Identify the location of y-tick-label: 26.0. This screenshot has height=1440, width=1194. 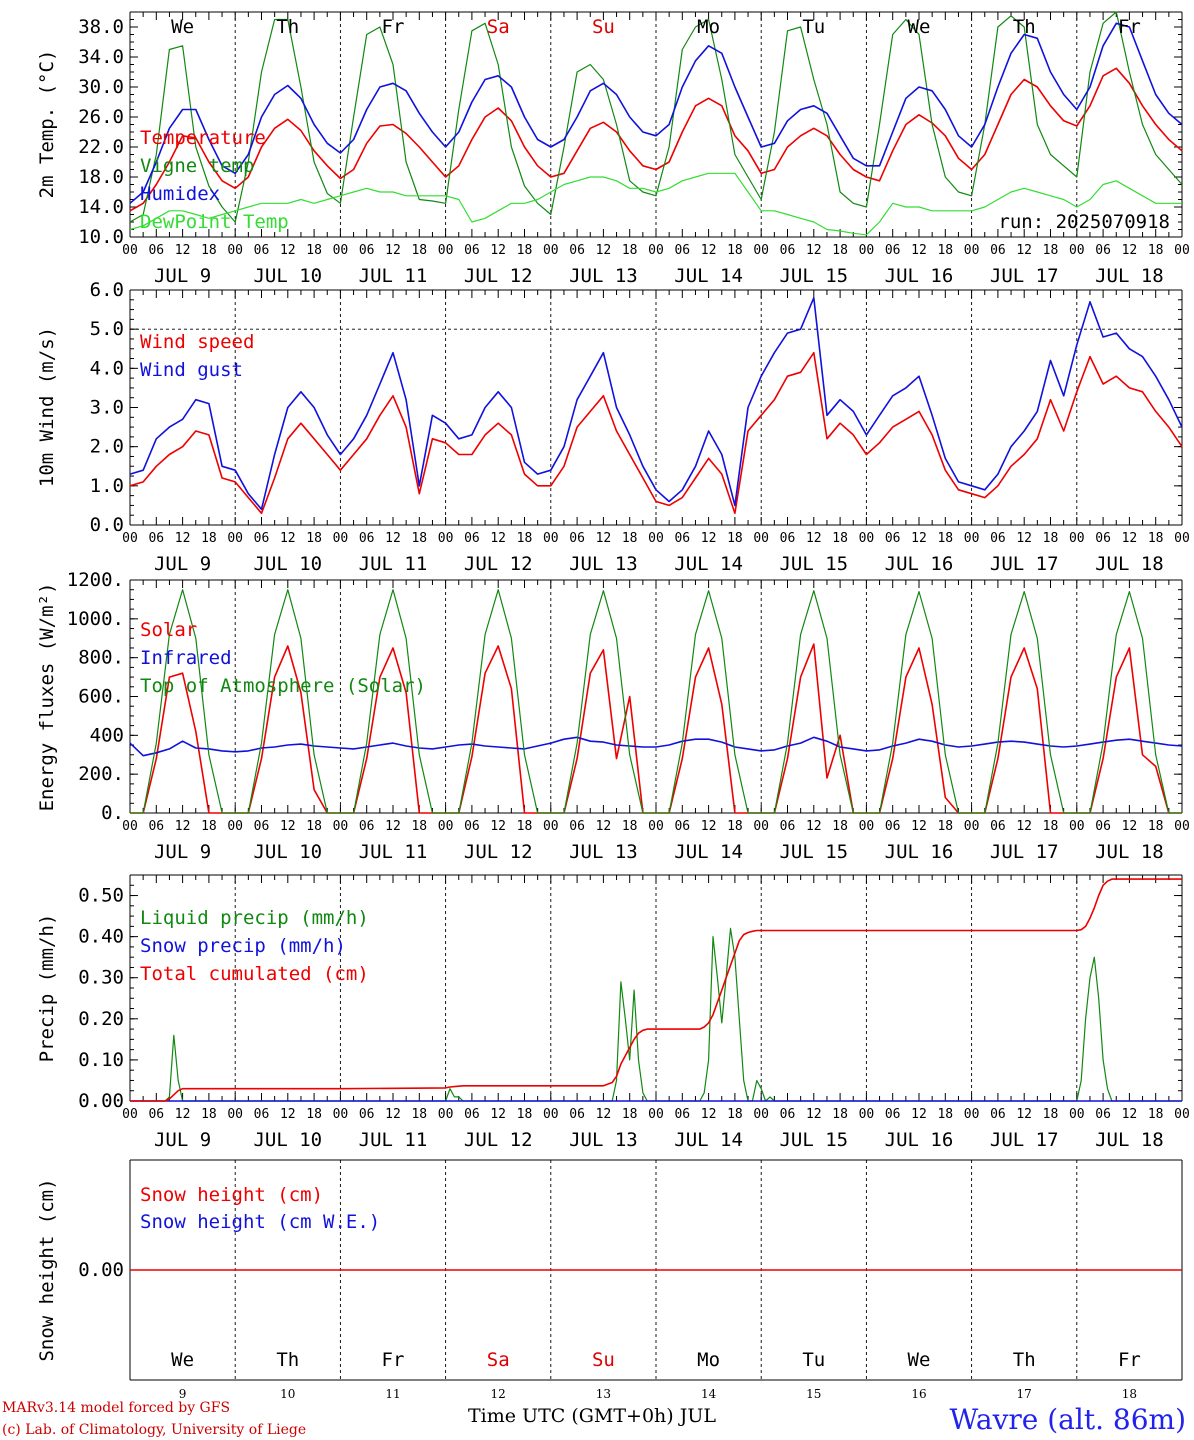
(101, 117).